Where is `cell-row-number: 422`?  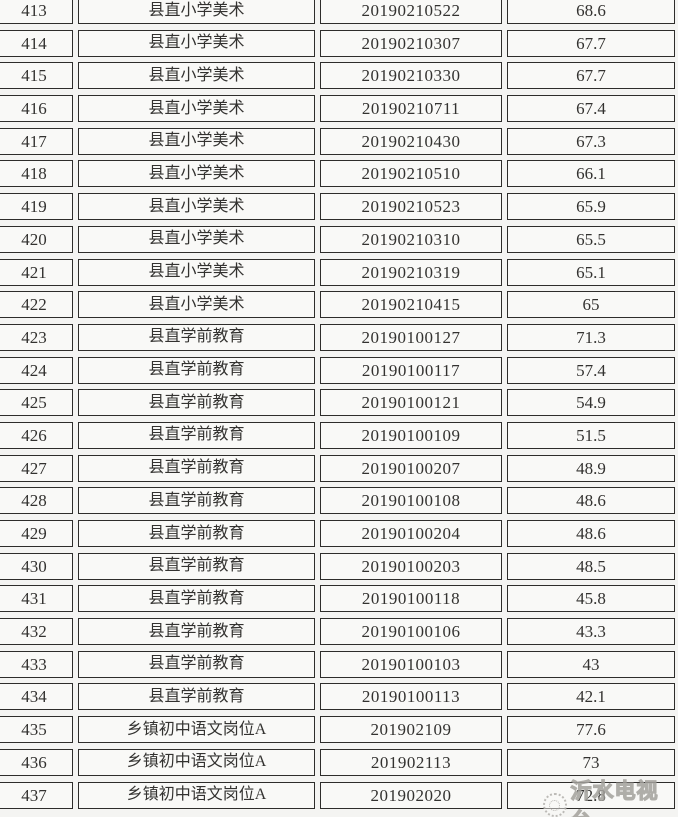
cell-row-number: 422 is located at coordinates (36, 305).